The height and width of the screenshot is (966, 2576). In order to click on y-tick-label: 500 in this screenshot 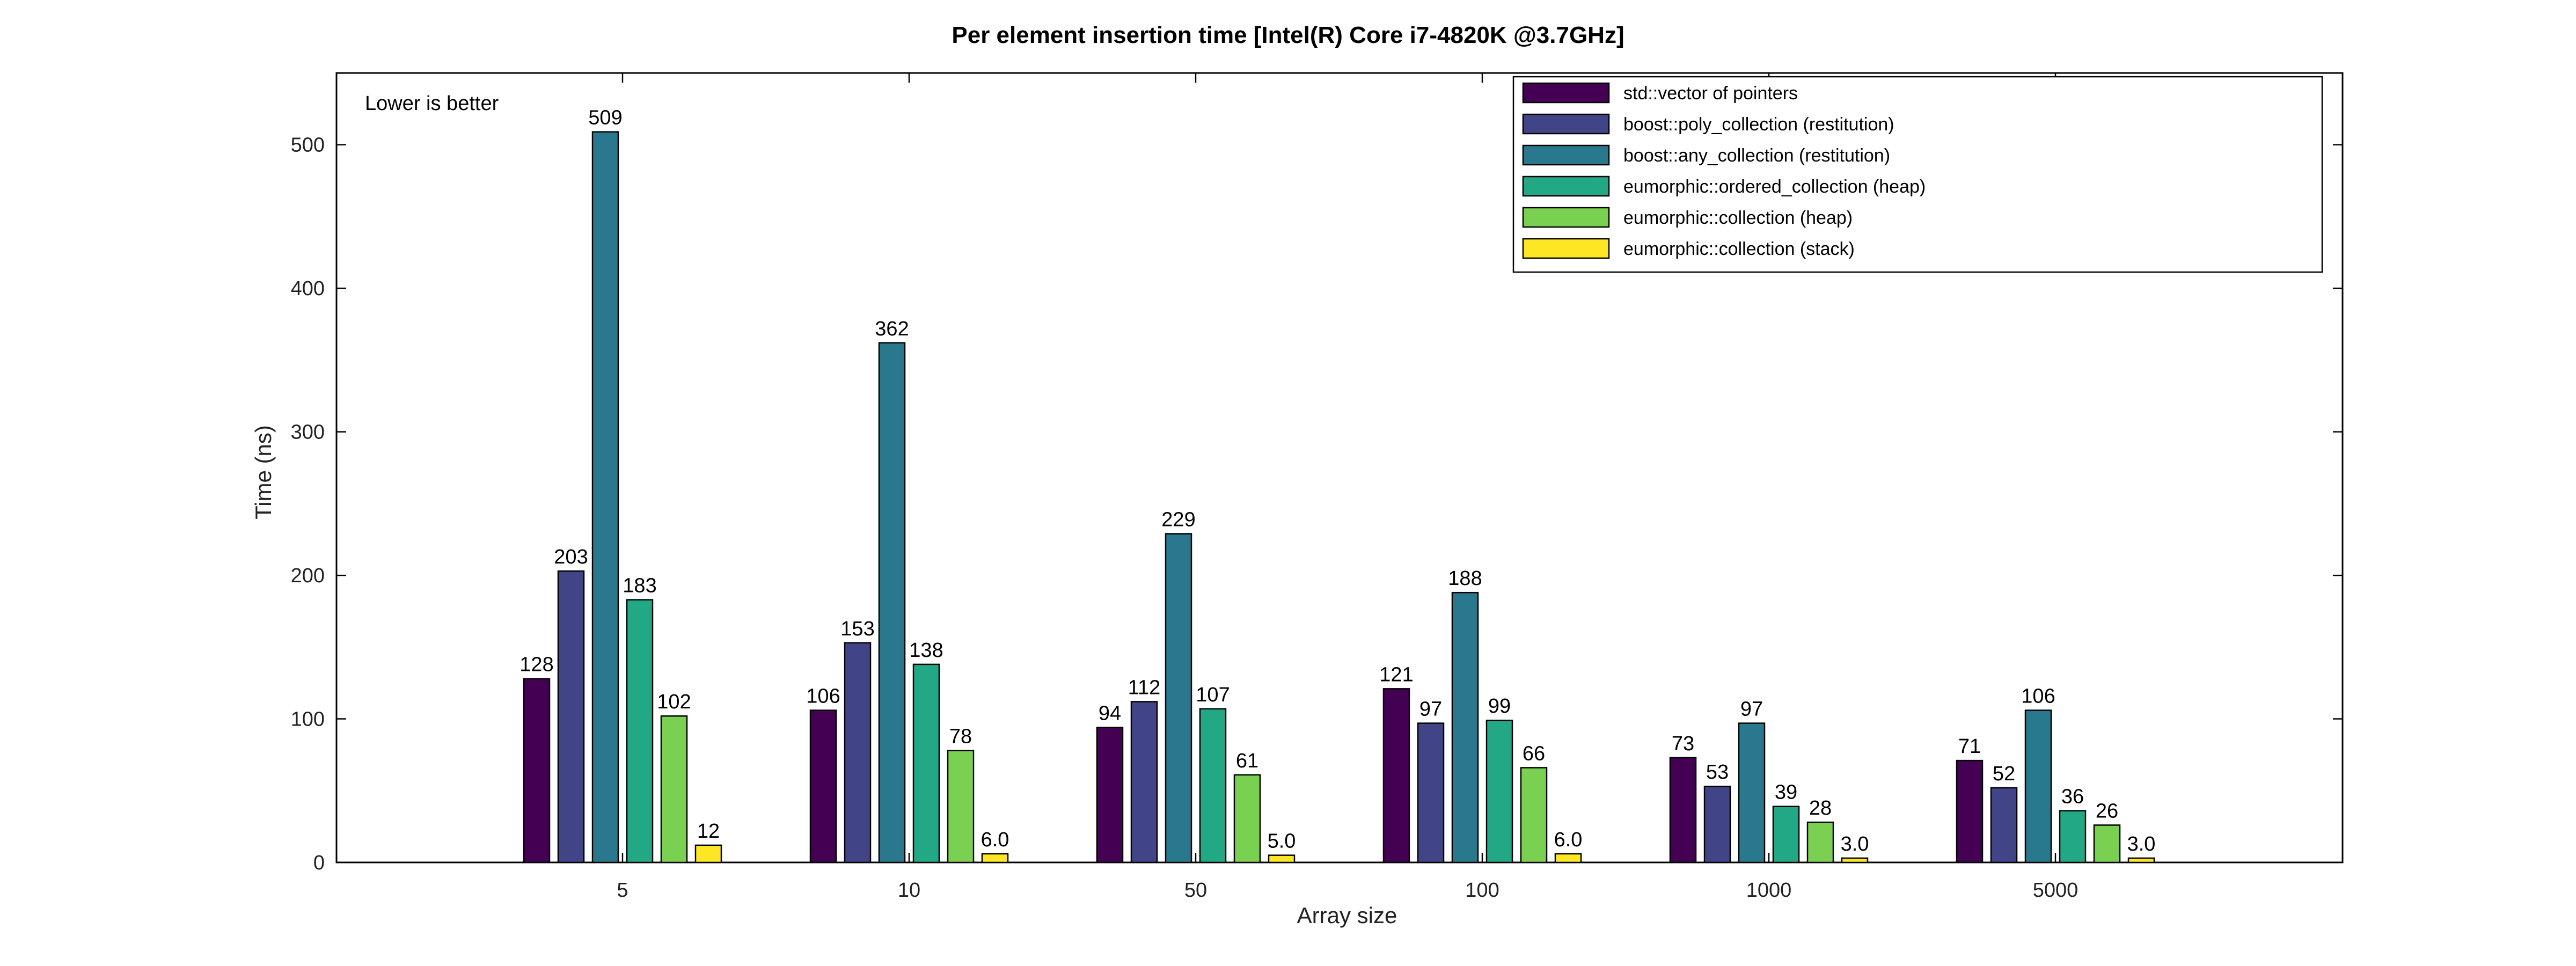, I will do `click(308, 145)`.